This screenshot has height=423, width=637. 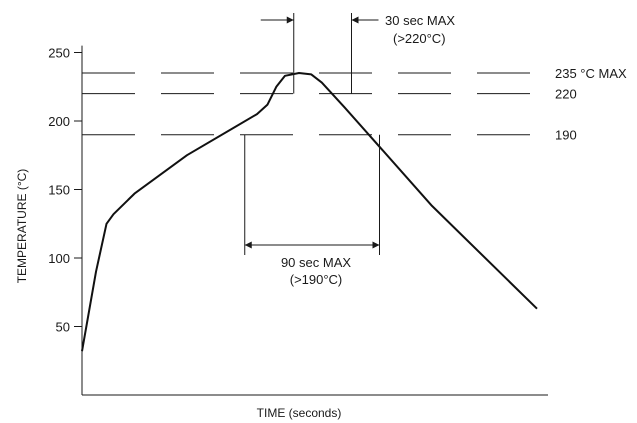 What do you see at coordinates (22, 226) in the screenshot?
I see `y-axis-label: TEMPERATURE (°C)` at bounding box center [22, 226].